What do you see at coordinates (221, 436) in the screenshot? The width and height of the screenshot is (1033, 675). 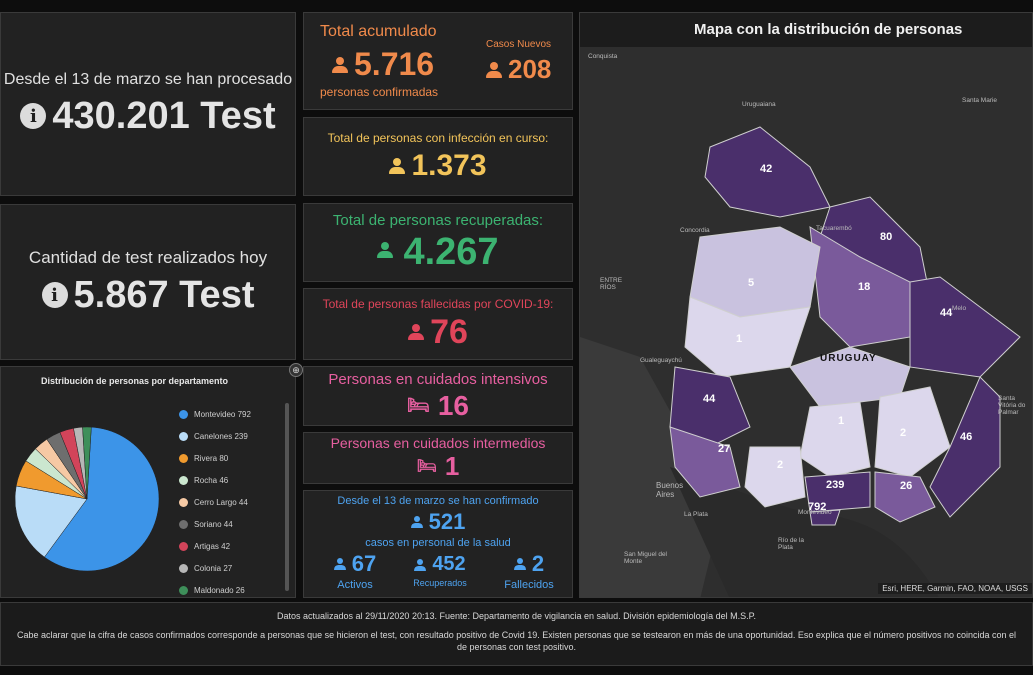 I see `legend-label: Canelones 239` at bounding box center [221, 436].